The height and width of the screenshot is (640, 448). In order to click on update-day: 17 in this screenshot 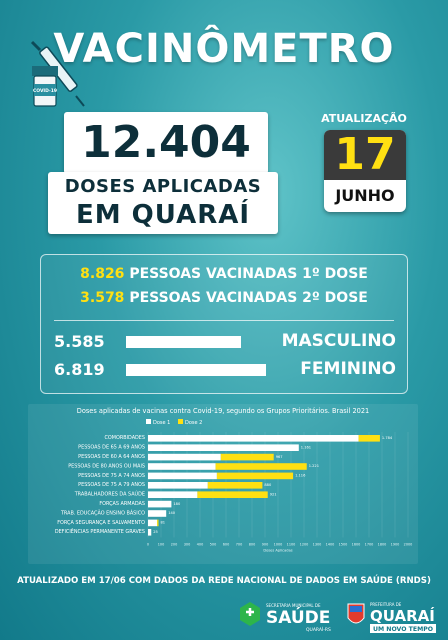, I will do `click(365, 155)`.